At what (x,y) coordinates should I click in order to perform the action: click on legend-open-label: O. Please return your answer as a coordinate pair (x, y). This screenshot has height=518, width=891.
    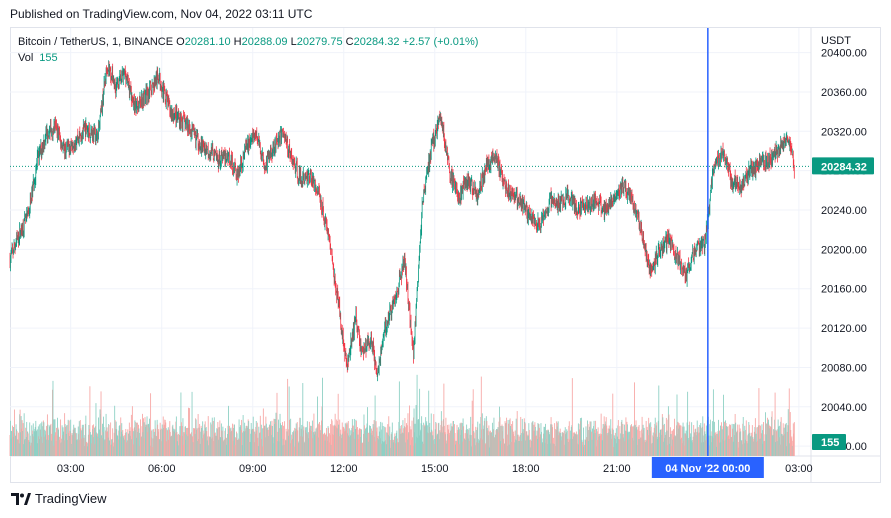
    Looking at the image, I should click on (180, 42).